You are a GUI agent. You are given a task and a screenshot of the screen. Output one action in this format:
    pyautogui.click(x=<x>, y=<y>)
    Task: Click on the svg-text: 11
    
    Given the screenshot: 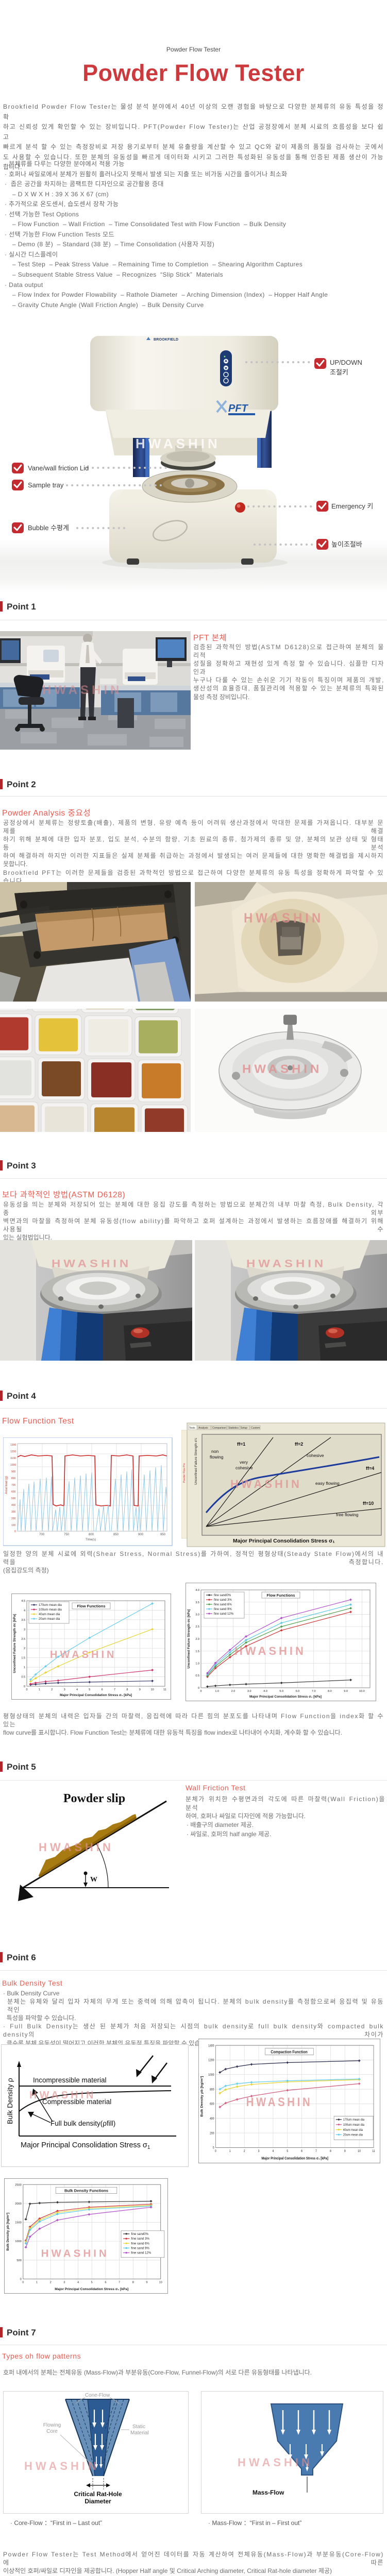 What is the action you would take?
    pyautogui.click(x=164, y=1689)
    